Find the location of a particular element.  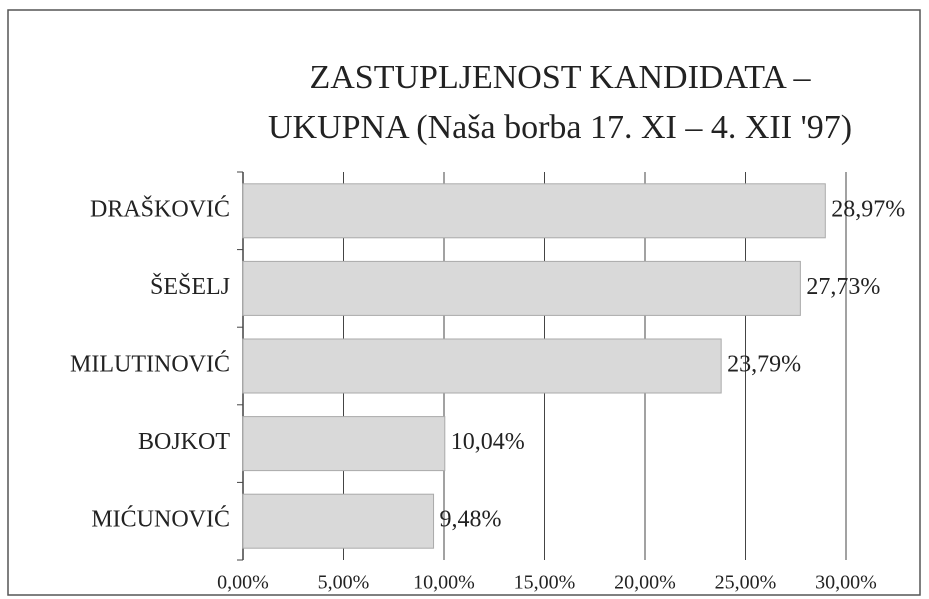

y-tick-label: ŠEŠELJ is located at coordinates (190, 286).